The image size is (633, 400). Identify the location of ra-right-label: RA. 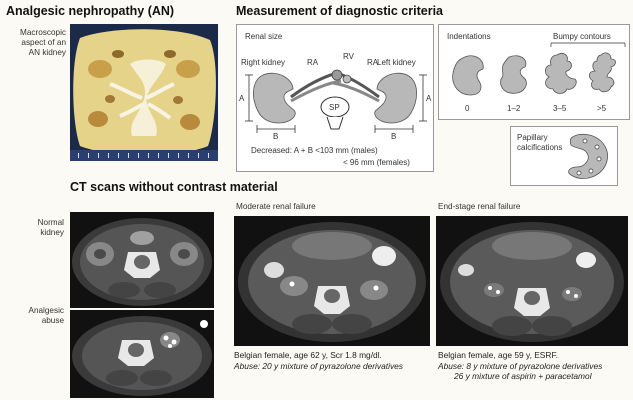
(373, 62).